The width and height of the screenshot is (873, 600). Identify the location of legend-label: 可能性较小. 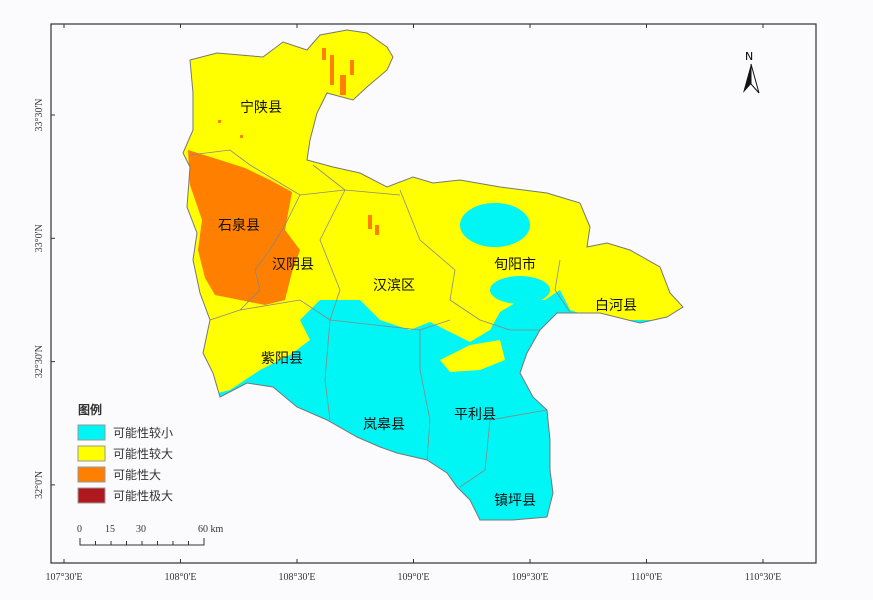
(143, 432).